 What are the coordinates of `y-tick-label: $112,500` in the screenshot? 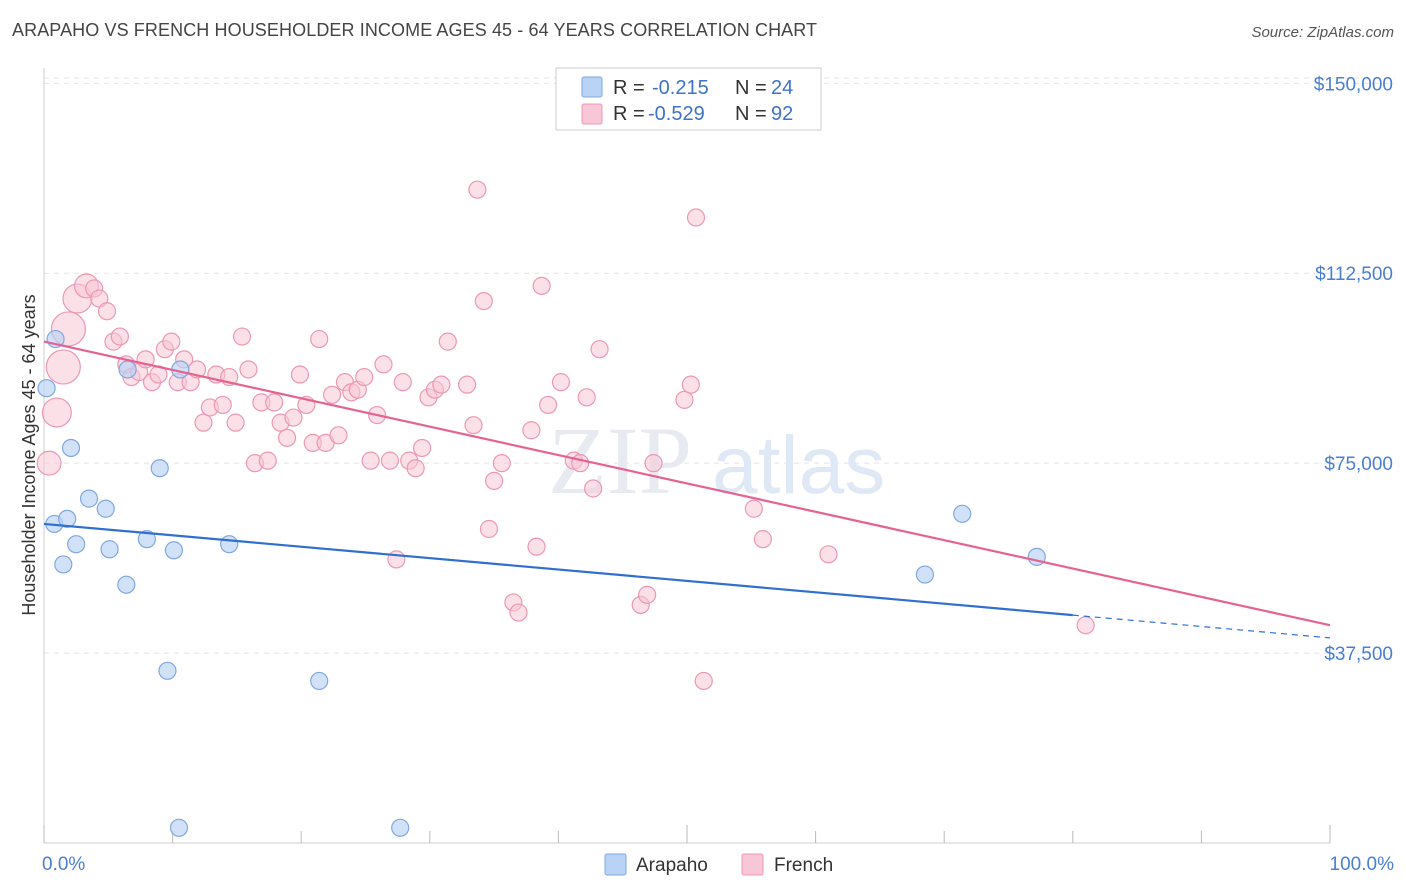 It's located at (1354, 274).